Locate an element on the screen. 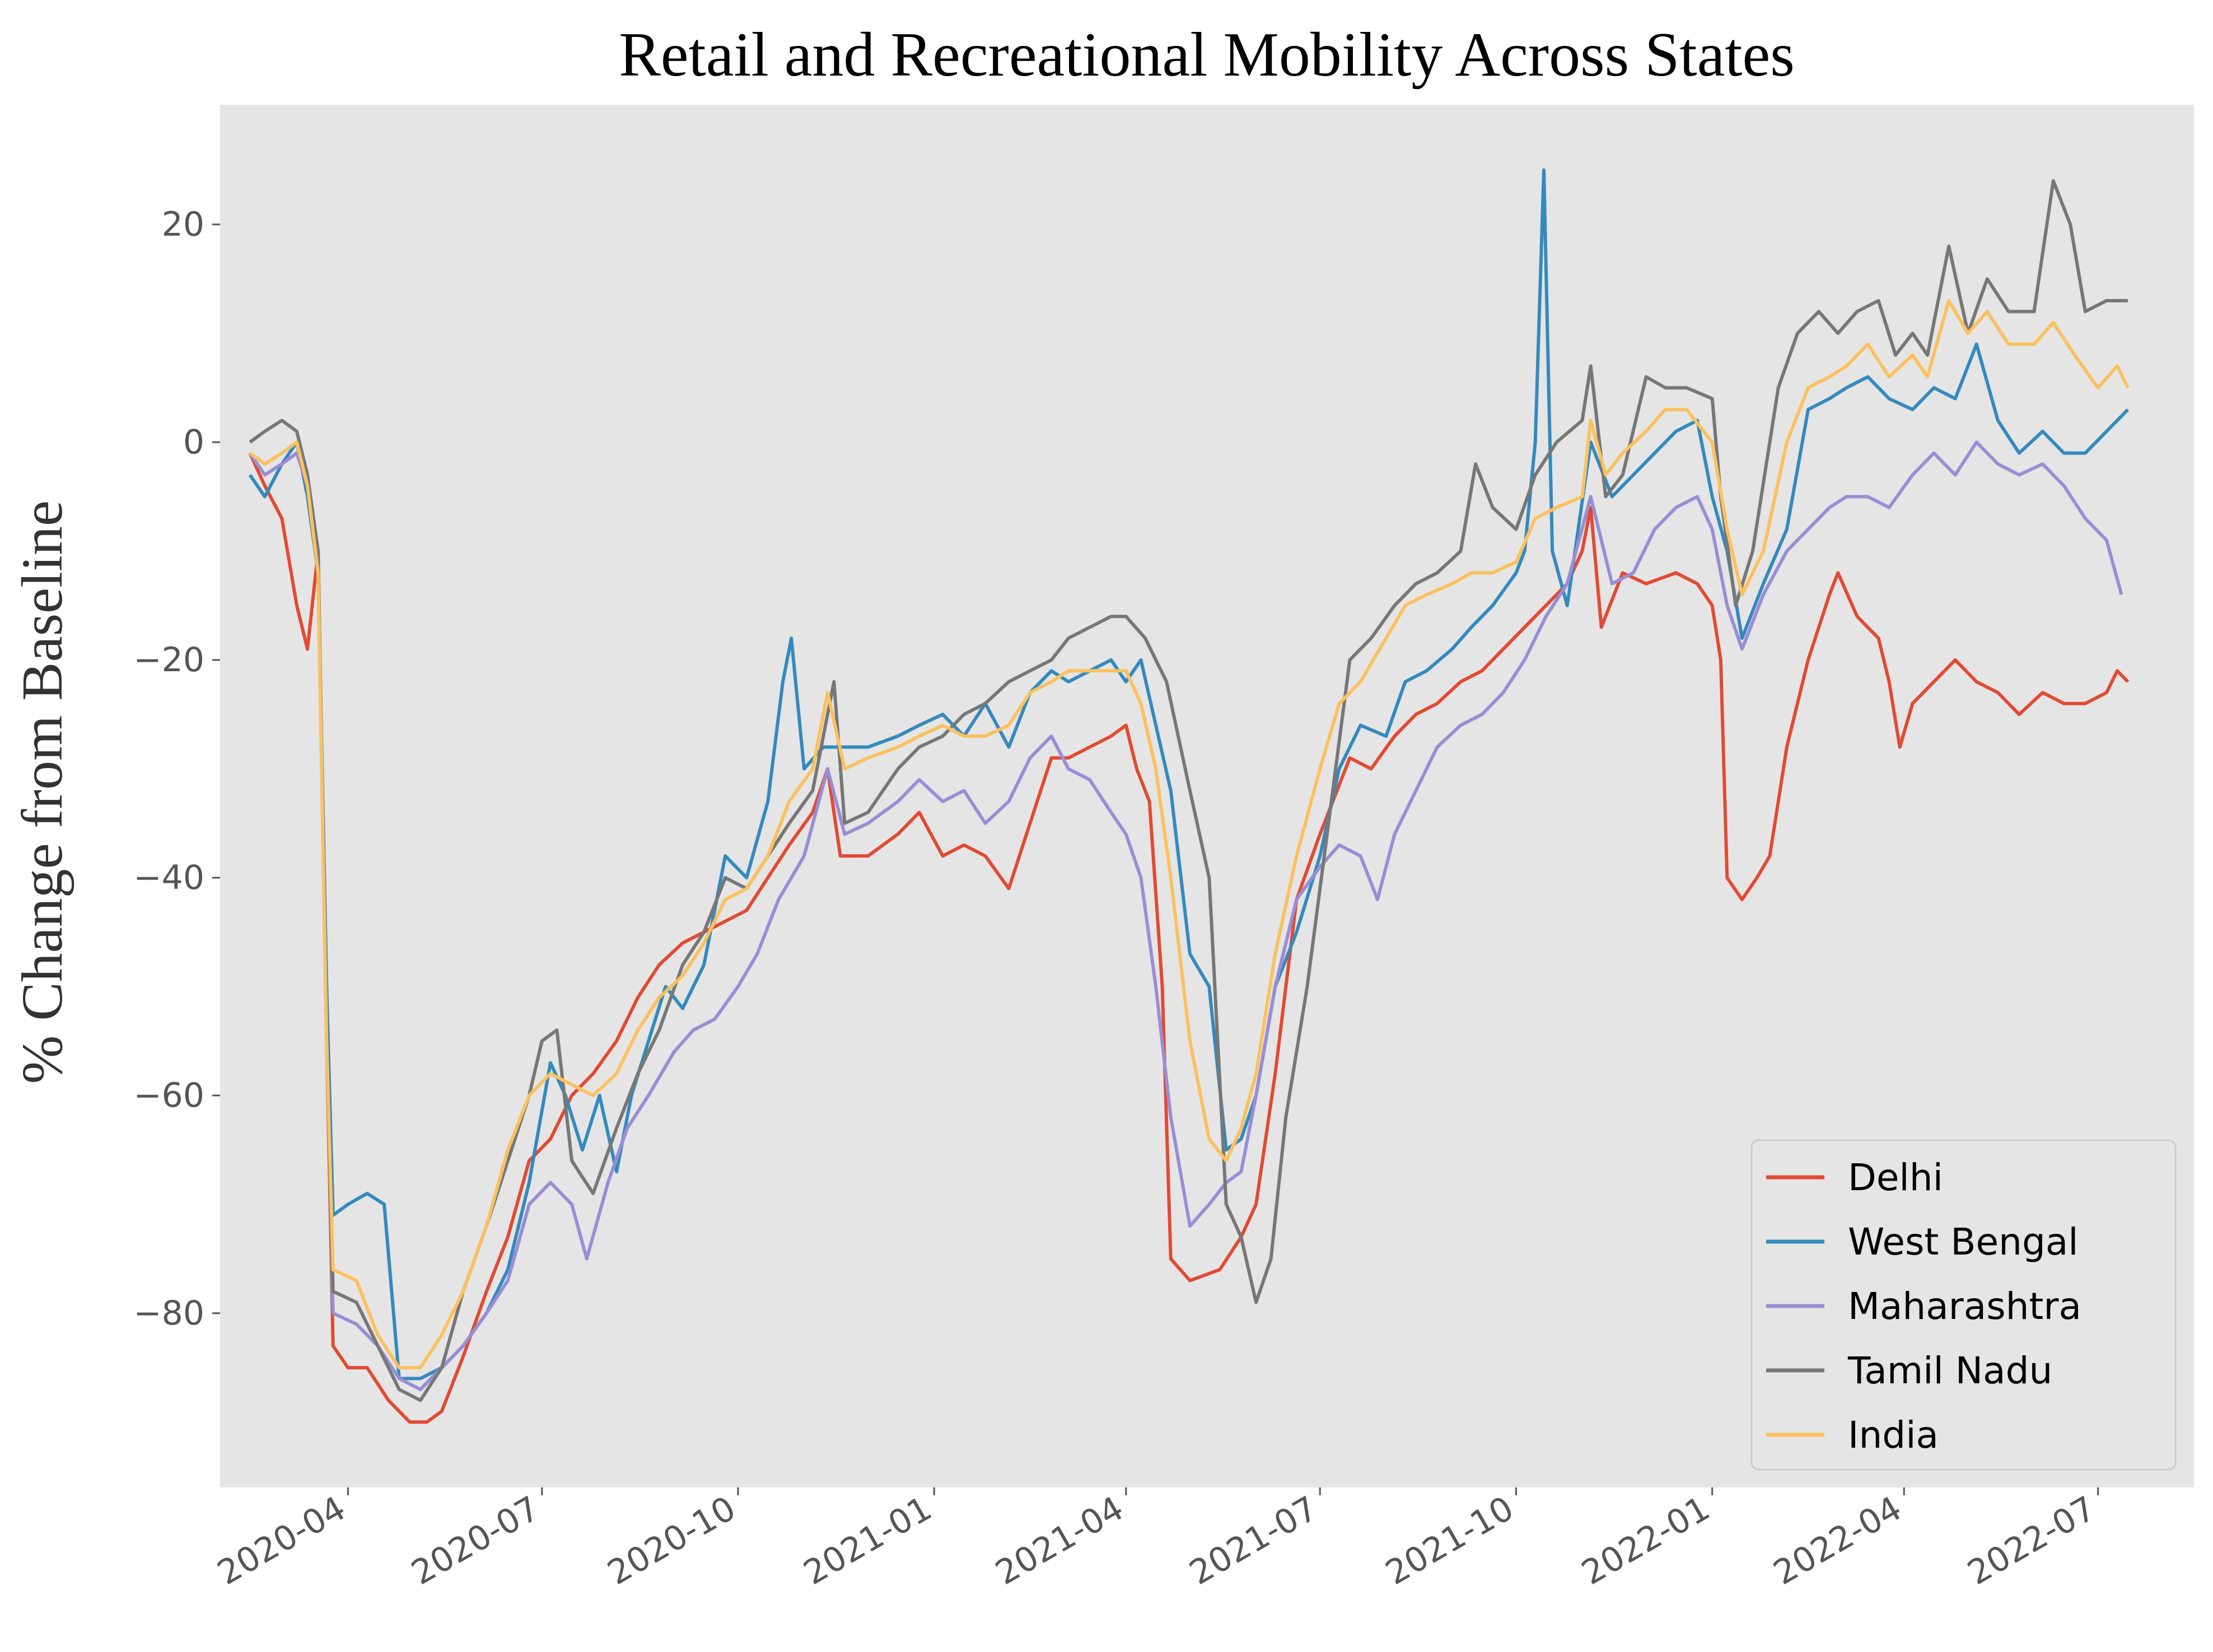 This screenshot has height=1652, width=2213. x-tick-label: 2021-07 is located at coordinates (1253, 1541).